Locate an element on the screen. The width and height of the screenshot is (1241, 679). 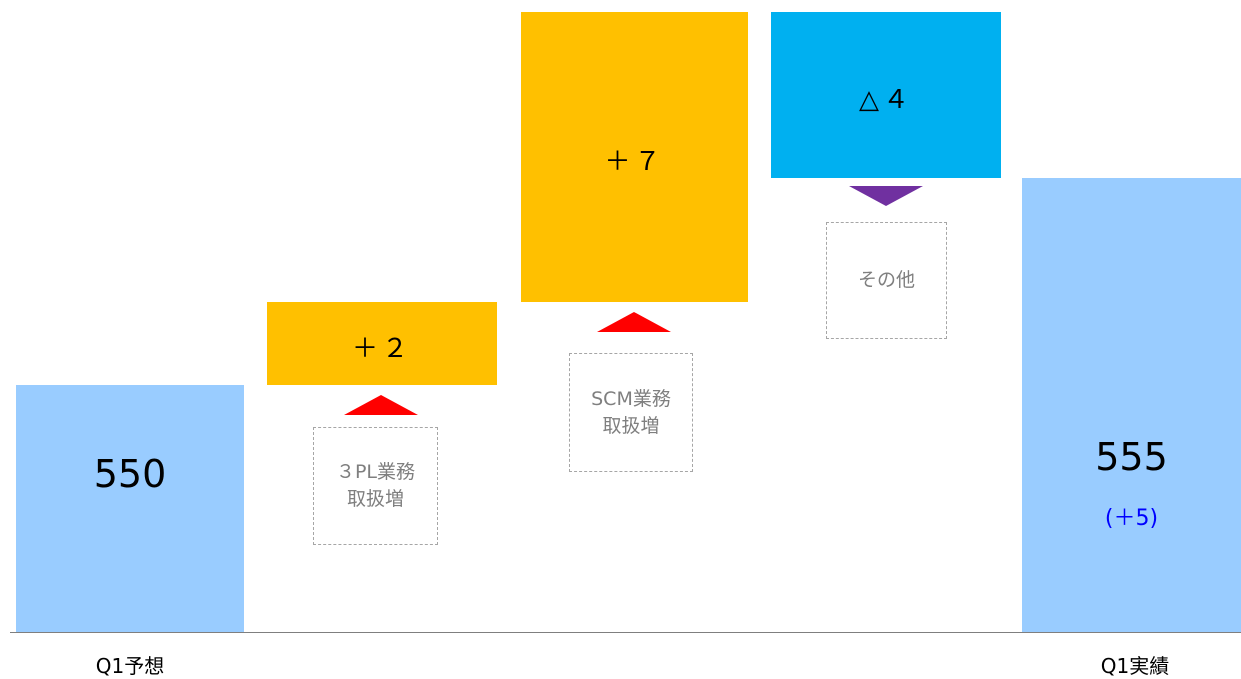
bar-step-scm: ＋７ is located at coordinates (634, 156).